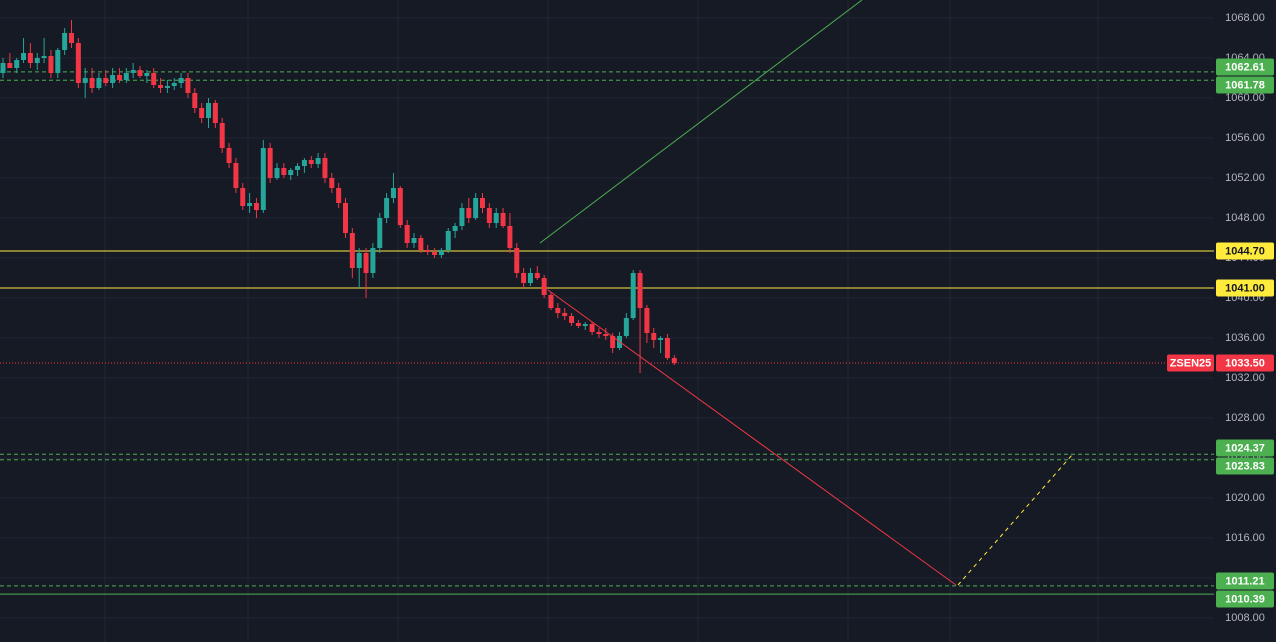 The image size is (1276, 642). What do you see at coordinates (1245, 288) in the screenshot?
I see `level-label: 1041.00` at bounding box center [1245, 288].